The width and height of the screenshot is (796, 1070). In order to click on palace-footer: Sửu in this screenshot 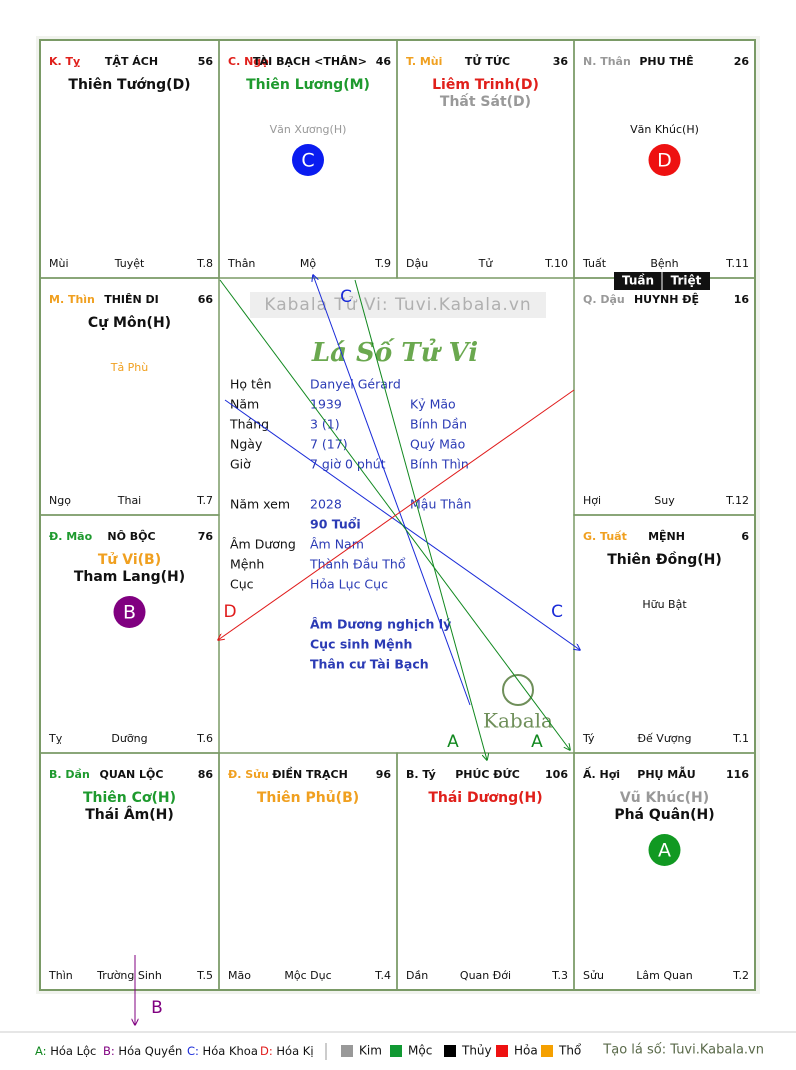, I will do `click(593, 975)`.